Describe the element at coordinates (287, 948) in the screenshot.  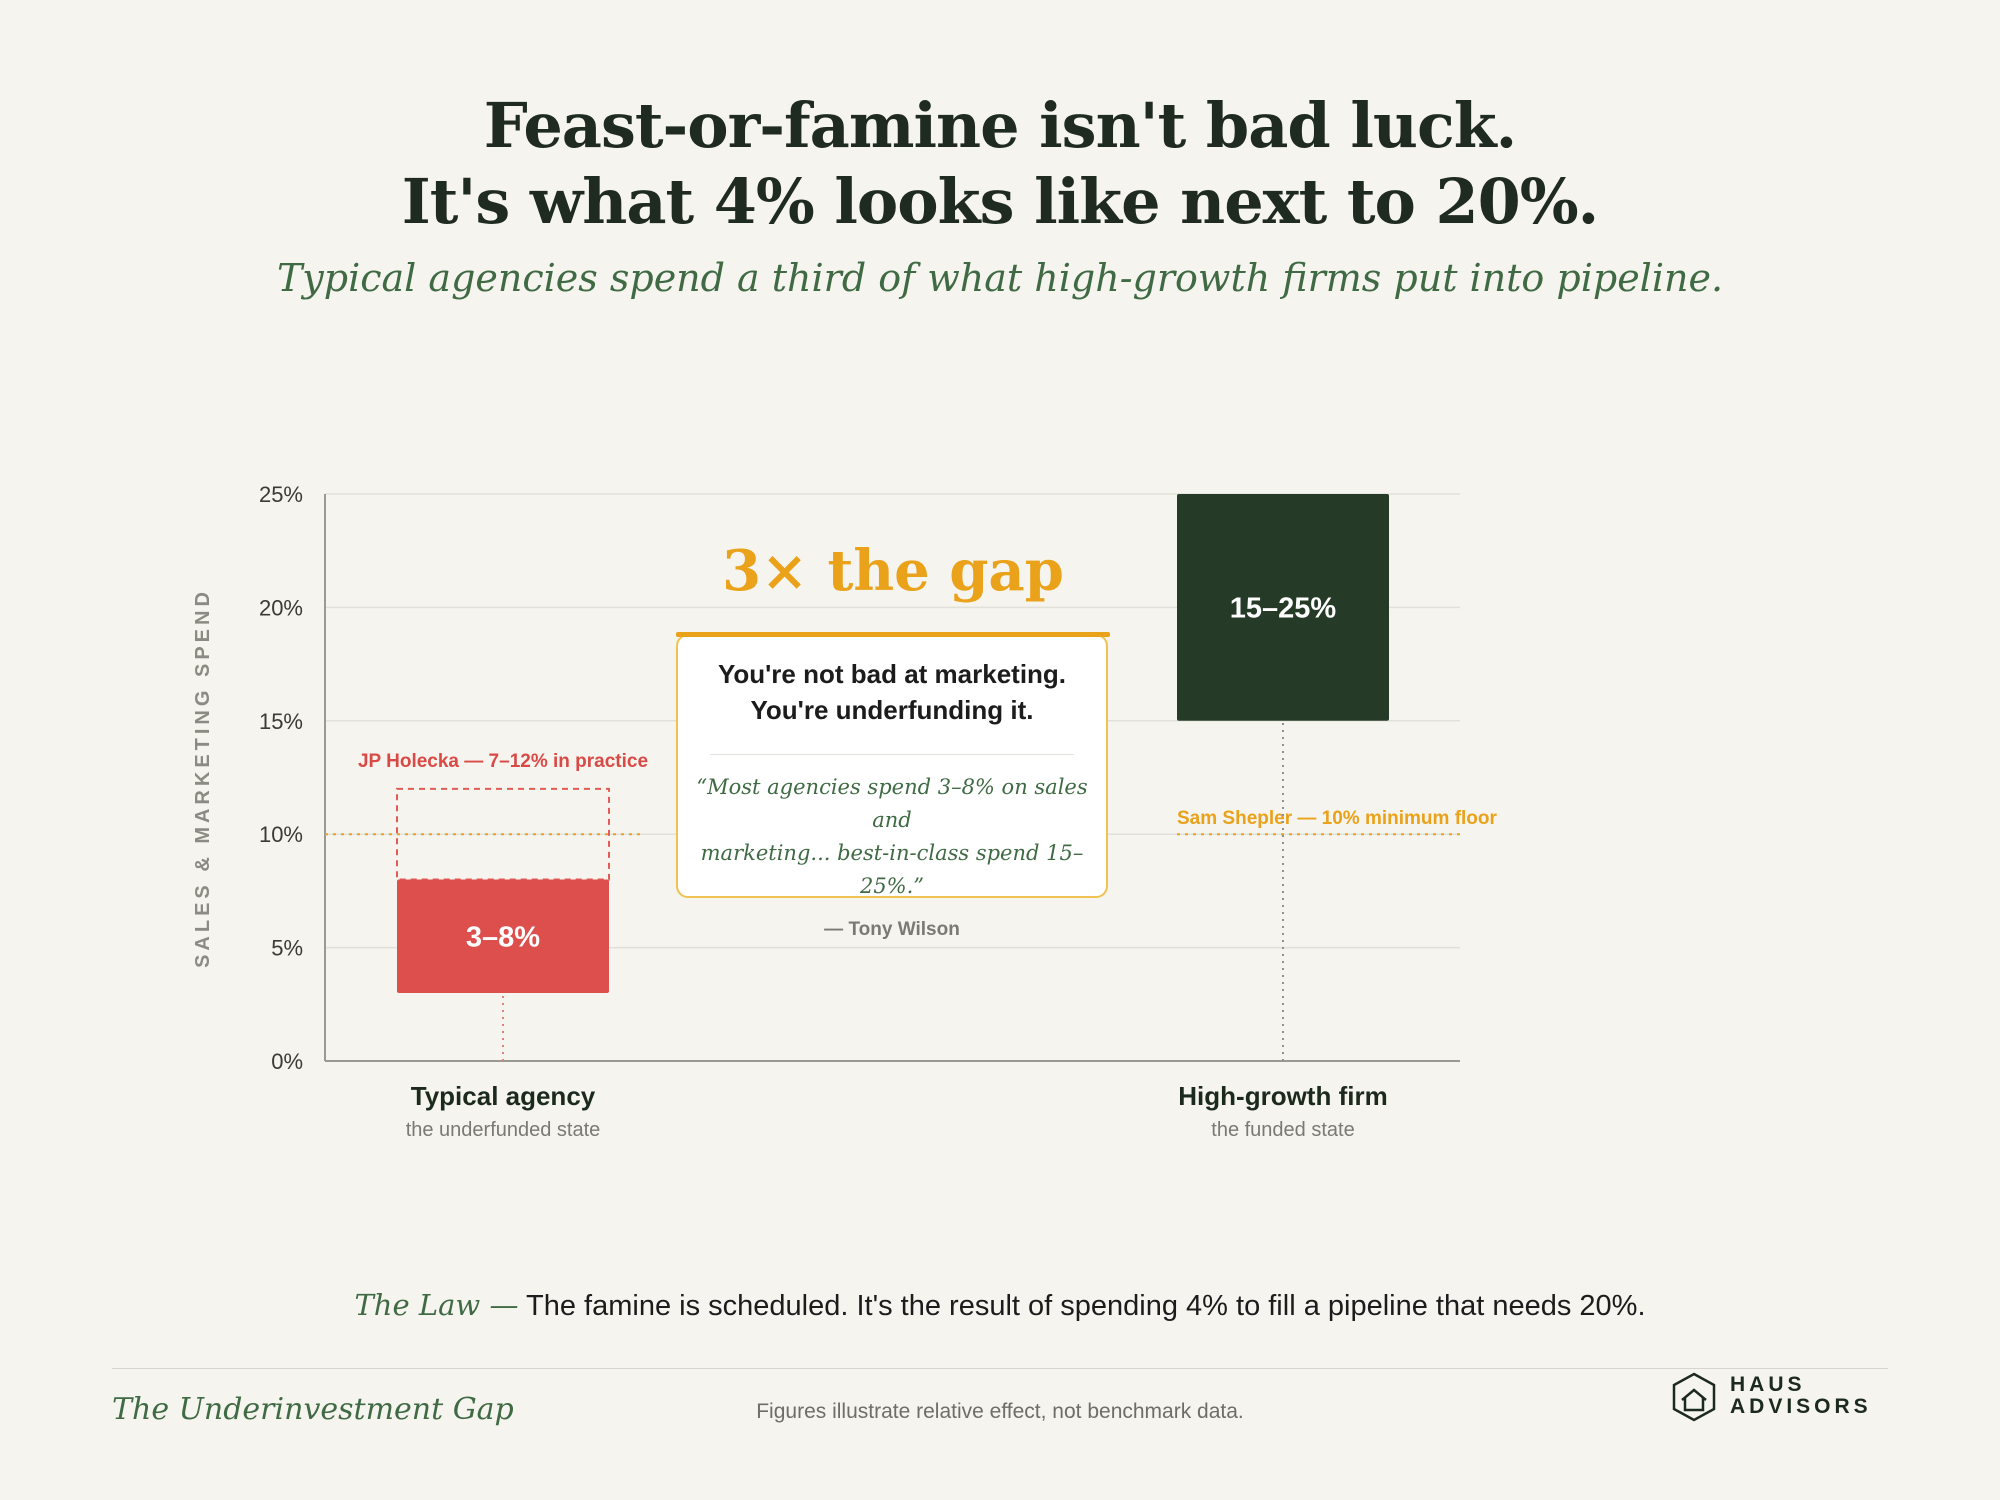
I see `y-tick-label: 5%` at that location.